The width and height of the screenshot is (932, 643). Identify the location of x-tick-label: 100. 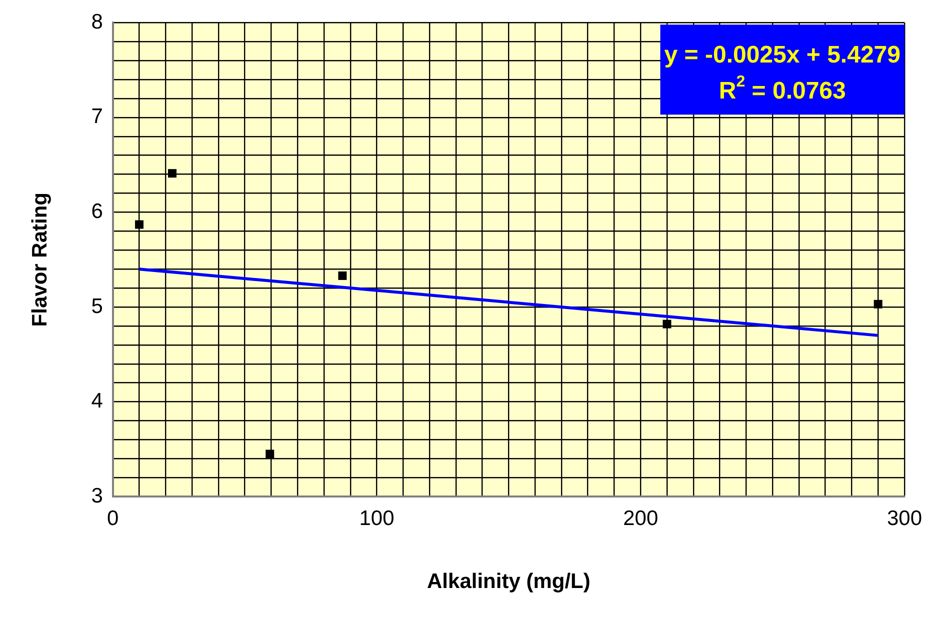
(376, 518).